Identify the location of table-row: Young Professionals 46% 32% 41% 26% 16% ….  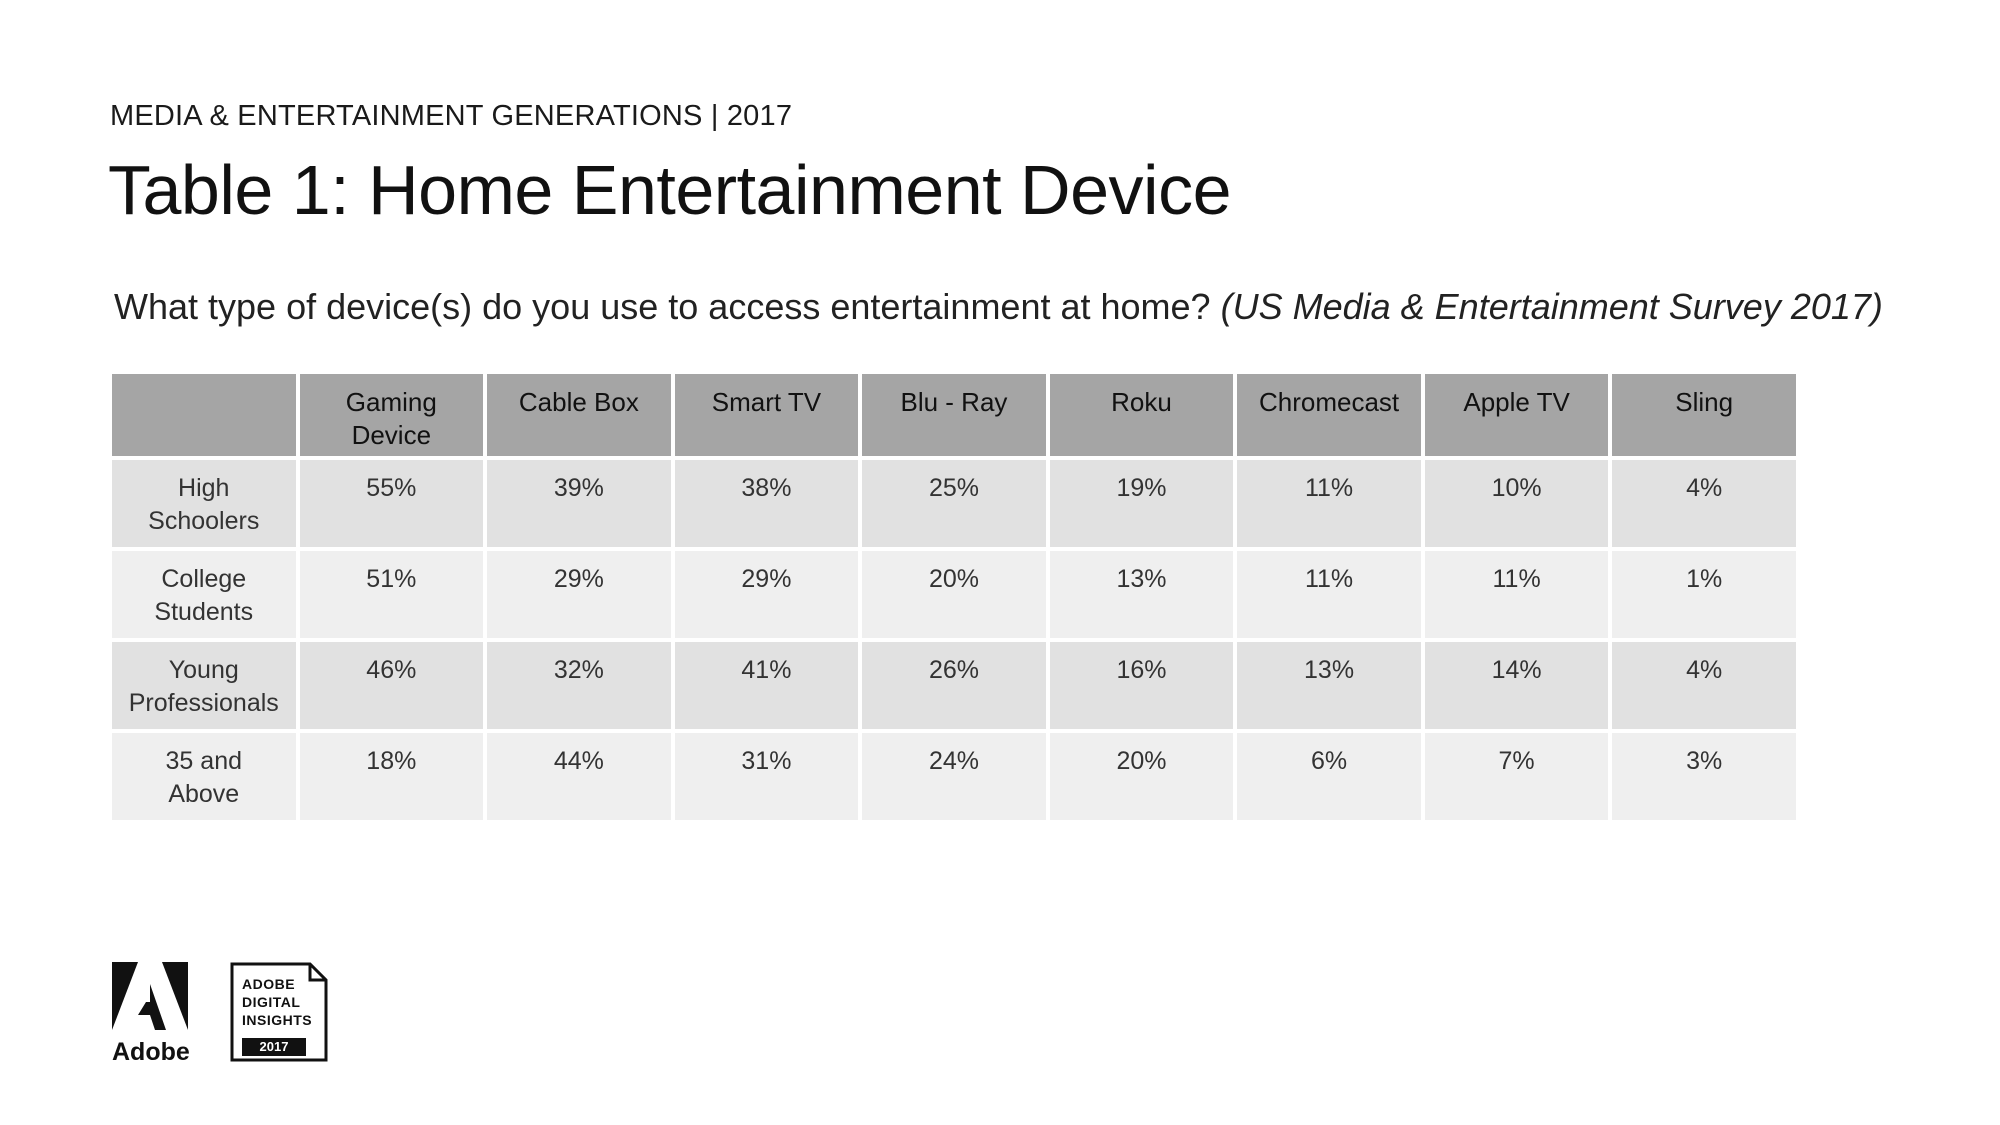
(954, 685).